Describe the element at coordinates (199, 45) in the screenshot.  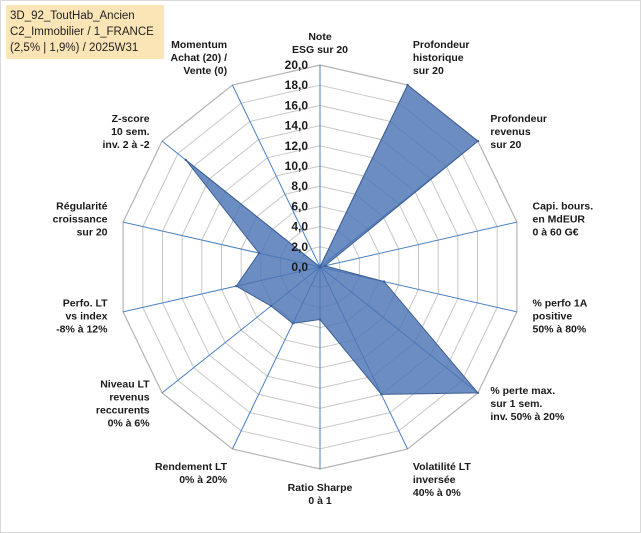
I see `axis-label-line: Momentum` at that location.